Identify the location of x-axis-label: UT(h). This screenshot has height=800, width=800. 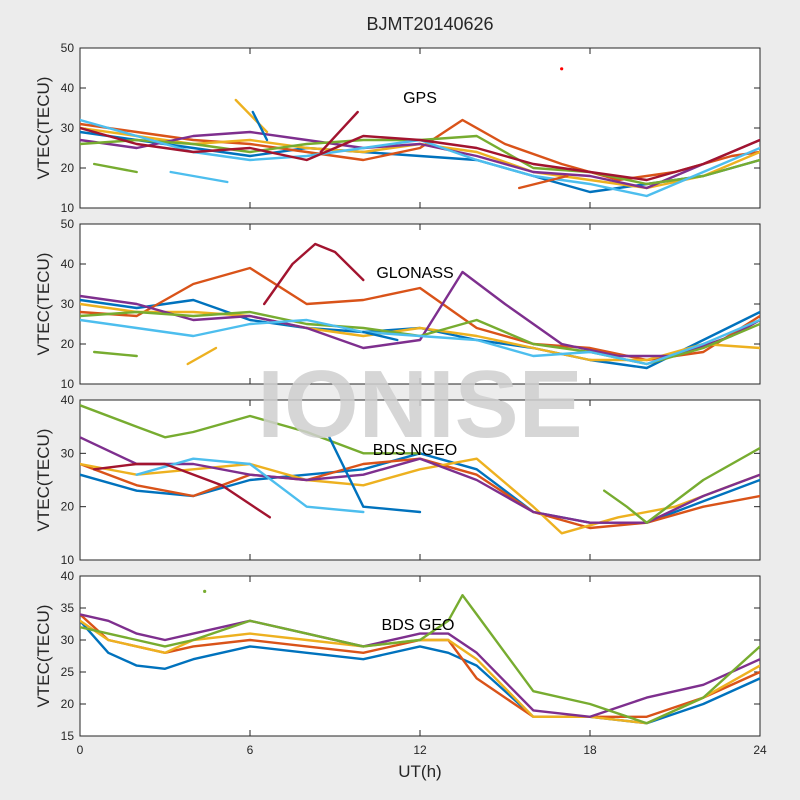
(419, 771).